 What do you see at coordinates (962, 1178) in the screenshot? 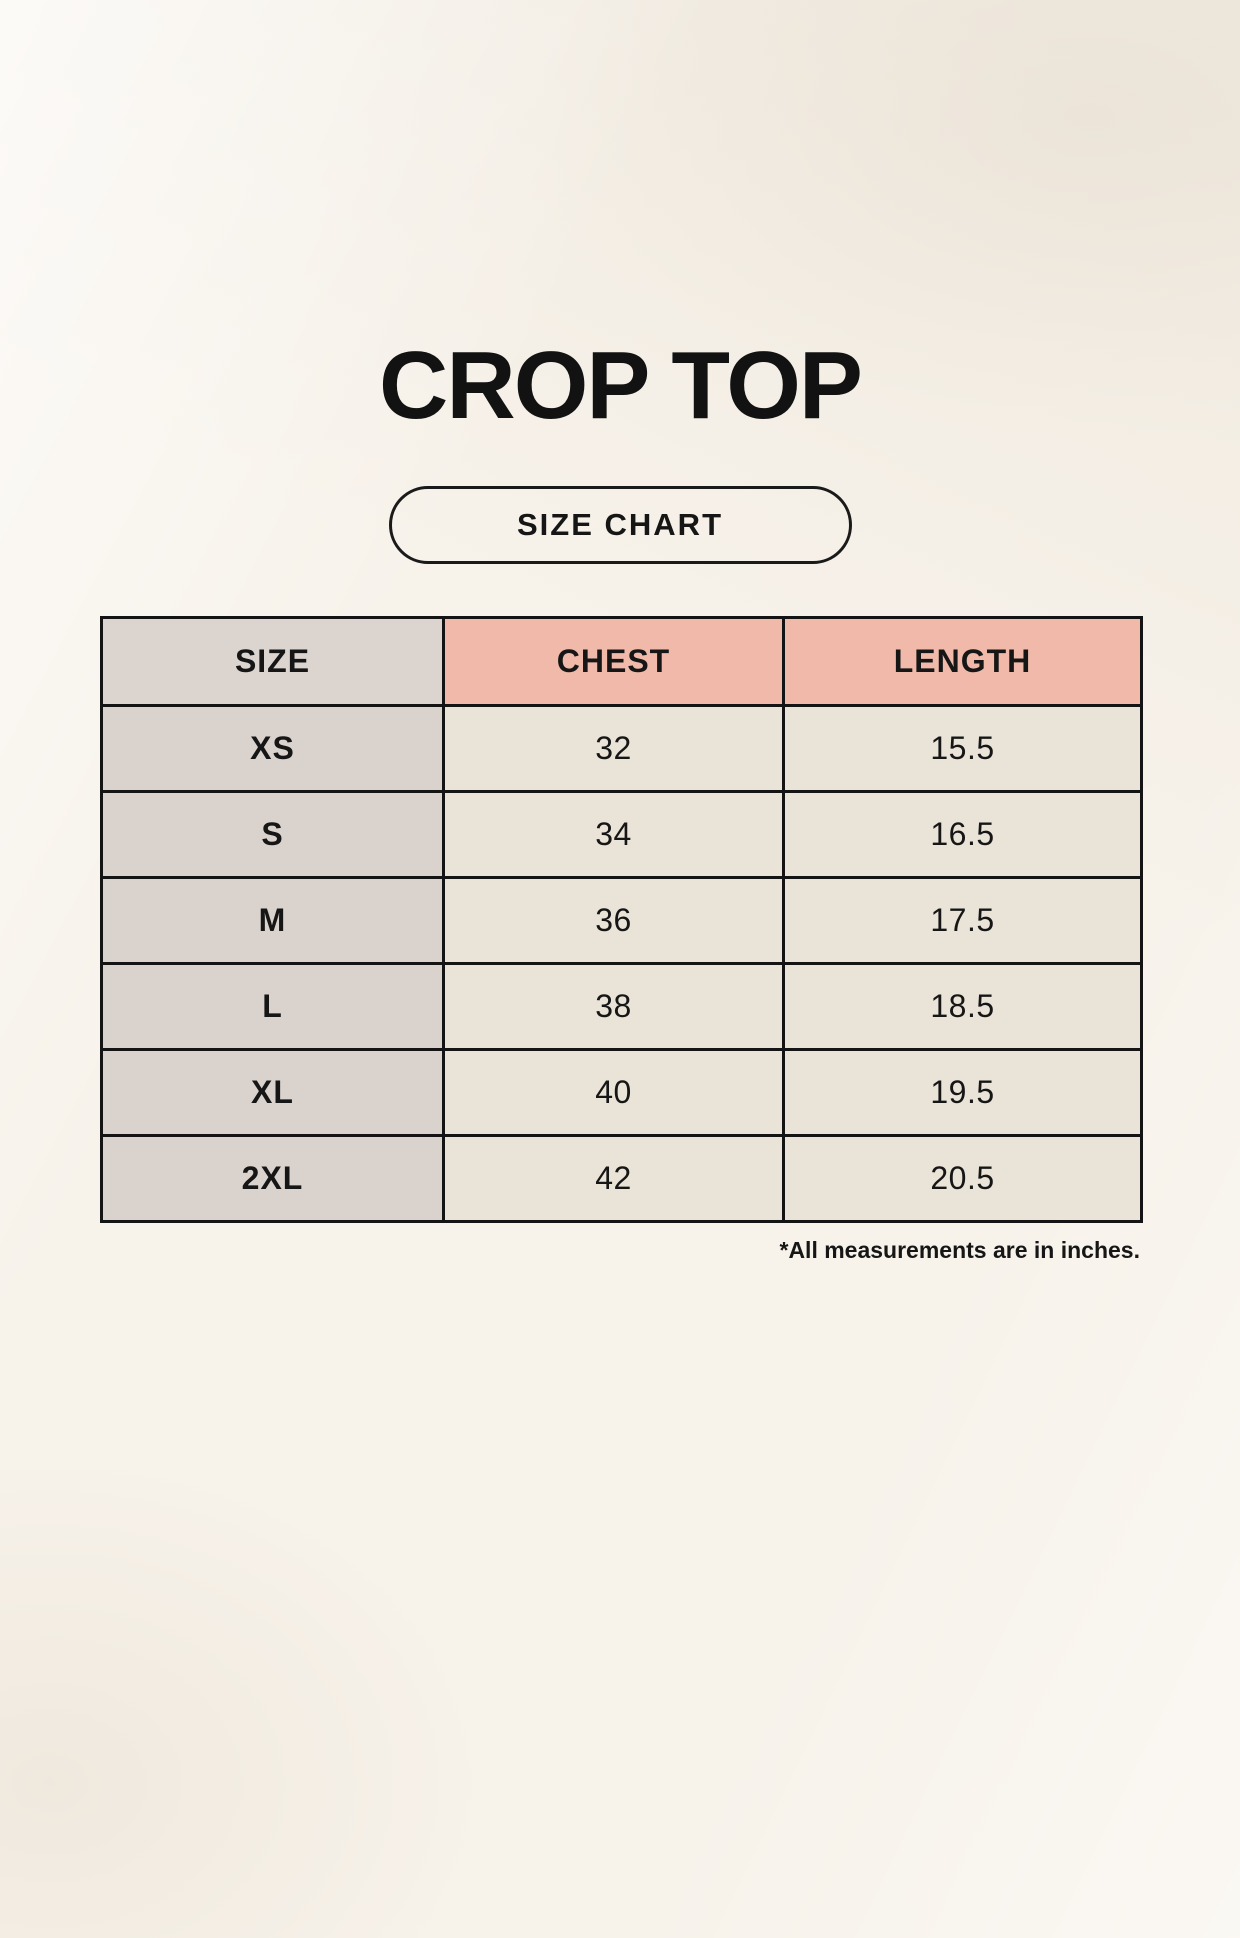
I see `length-cell: 20.5` at bounding box center [962, 1178].